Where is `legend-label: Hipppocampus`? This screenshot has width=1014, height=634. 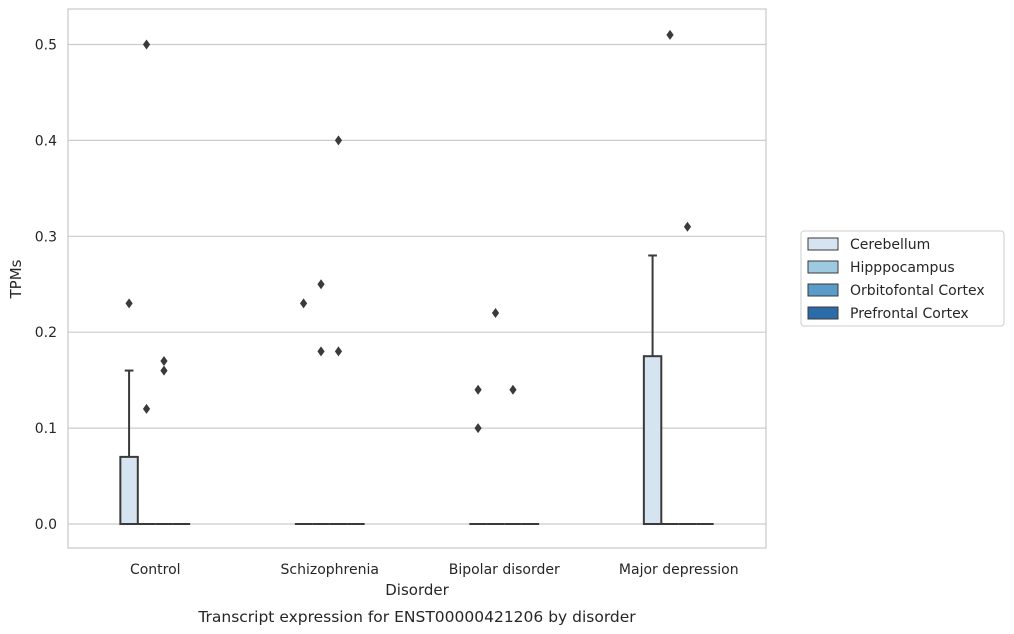
legend-label: Hipppocampus is located at coordinates (902, 268).